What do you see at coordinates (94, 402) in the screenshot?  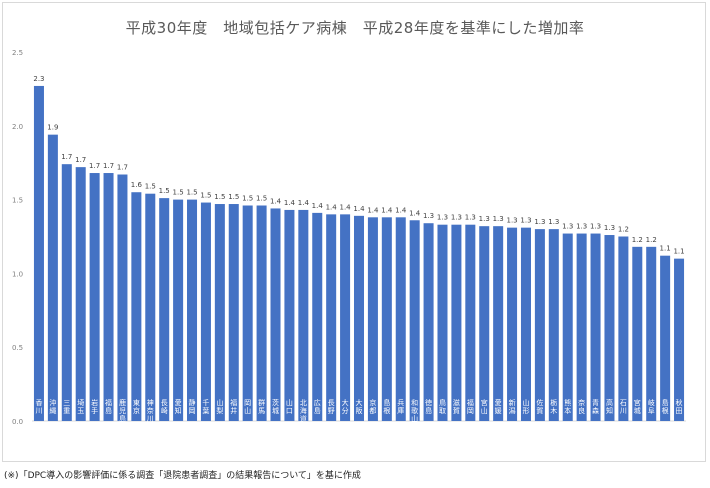 I see `category-label-char: 岩` at bounding box center [94, 402].